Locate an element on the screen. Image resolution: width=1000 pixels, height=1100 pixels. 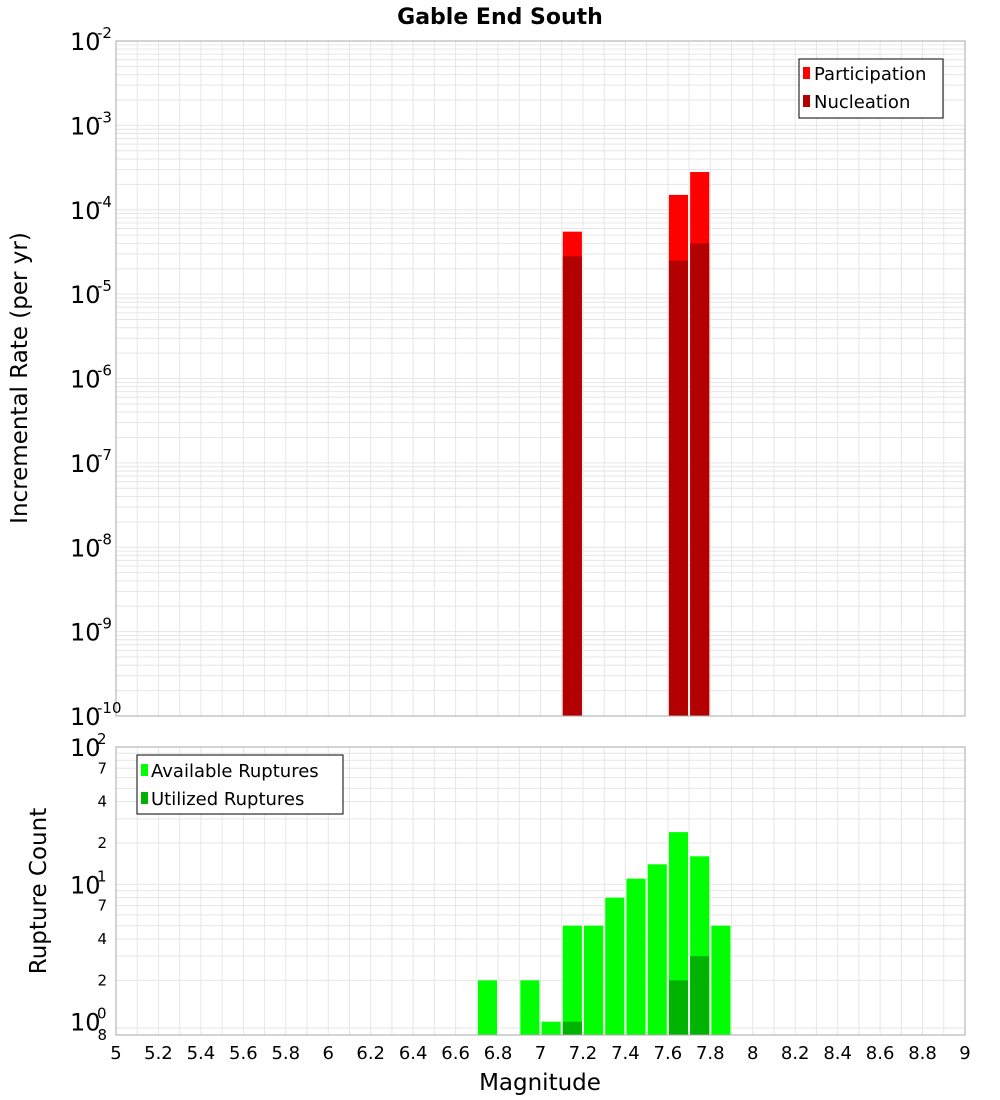
x-tick-label: 6.8 is located at coordinates (498, 1053).